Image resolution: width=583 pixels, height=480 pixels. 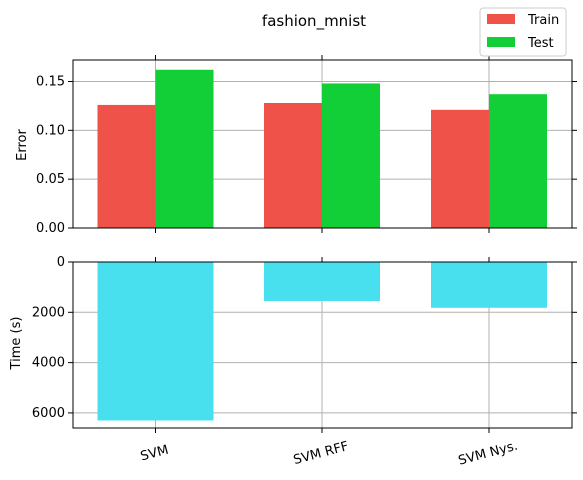 What do you see at coordinates (48, 338) in the screenshot?
I see `time-ytick-labels: 0 2000 4000 6000` at bounding box center [48, 338].